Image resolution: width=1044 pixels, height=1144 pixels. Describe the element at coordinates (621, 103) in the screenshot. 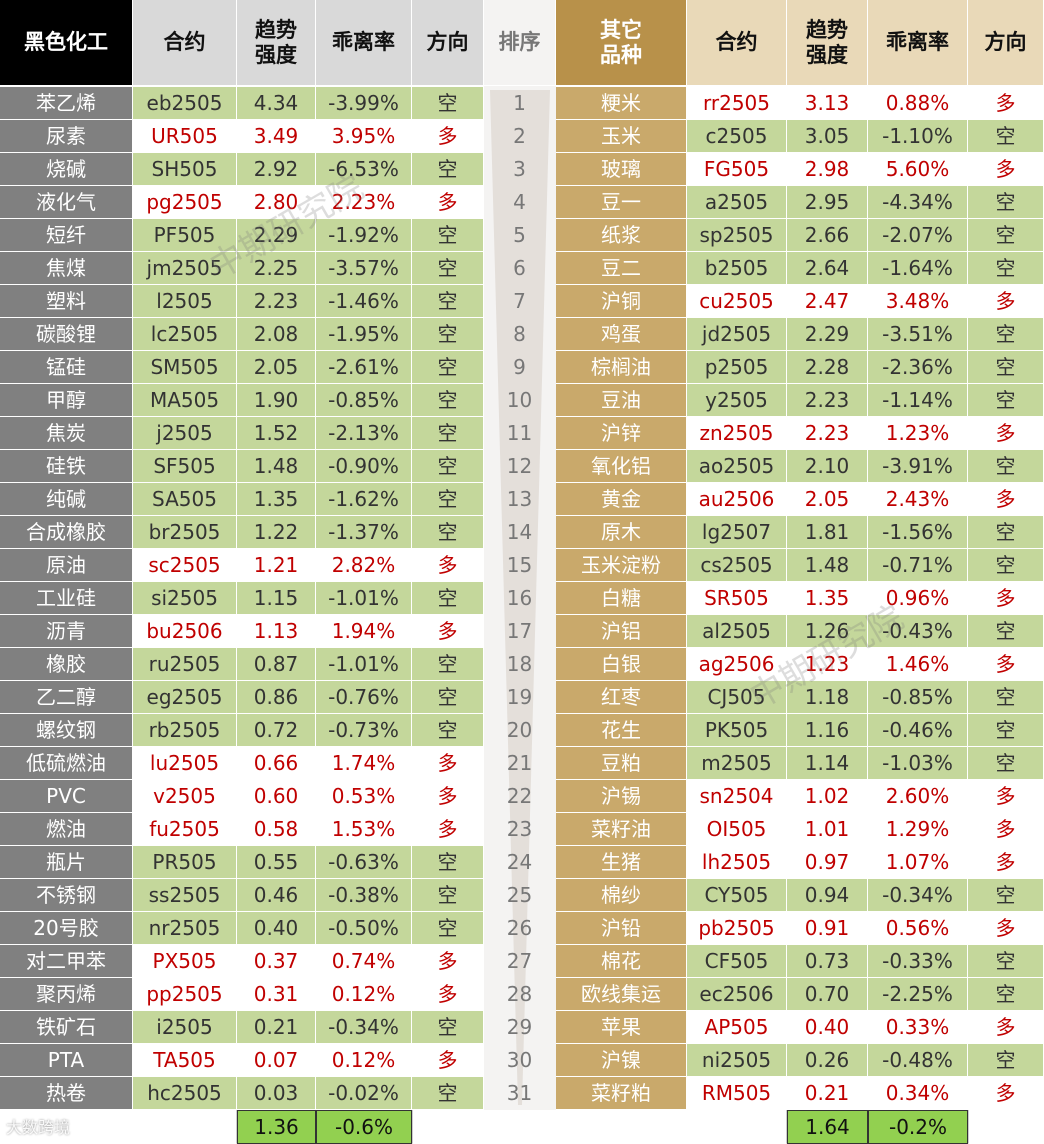

I see `variety: 粳米` at that location.